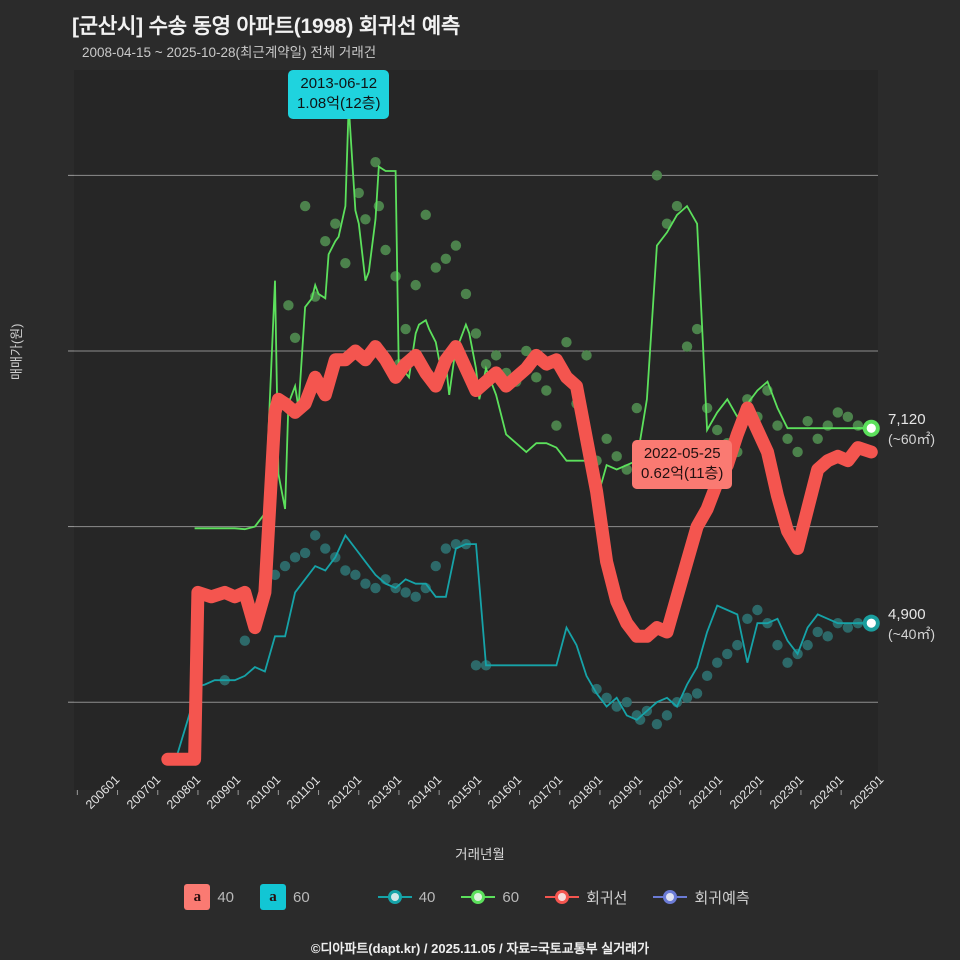  I want to click on annotation-peak: 2013-06-12 1.08억(12층), so click(339, 94).